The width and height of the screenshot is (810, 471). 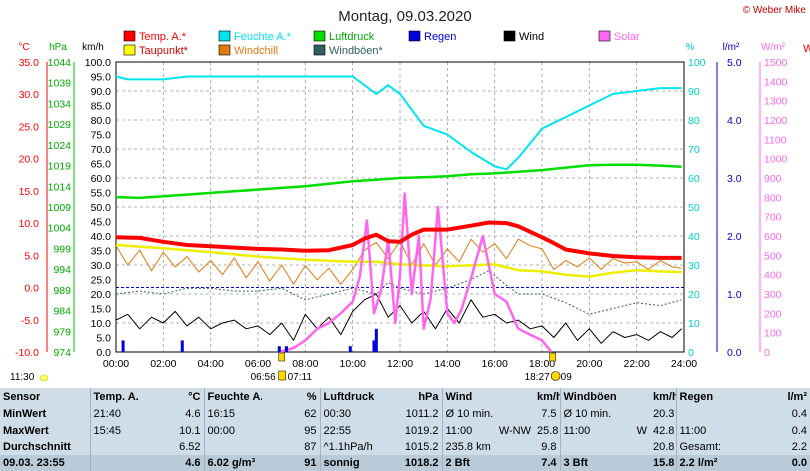 What do you see at coordinates (256, 51) in the screenshot?
I see `legend-label: Windchill` at bounding box center [256, 51].